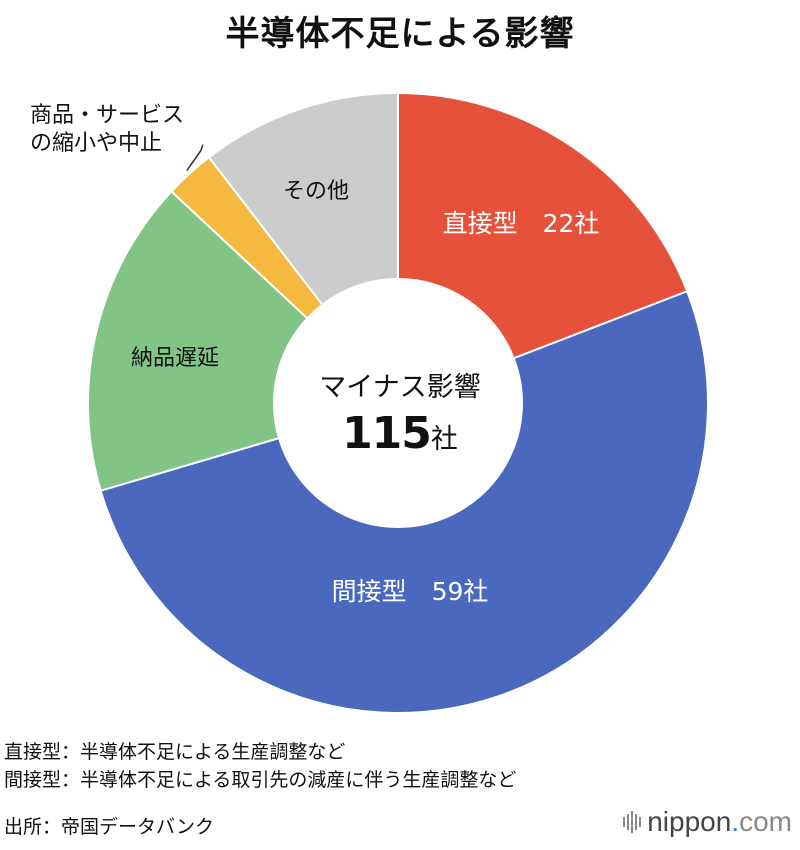 Image resolution: width=800 pixels, height=850 pixels. I want to click on slice-other, so click(303, 199).